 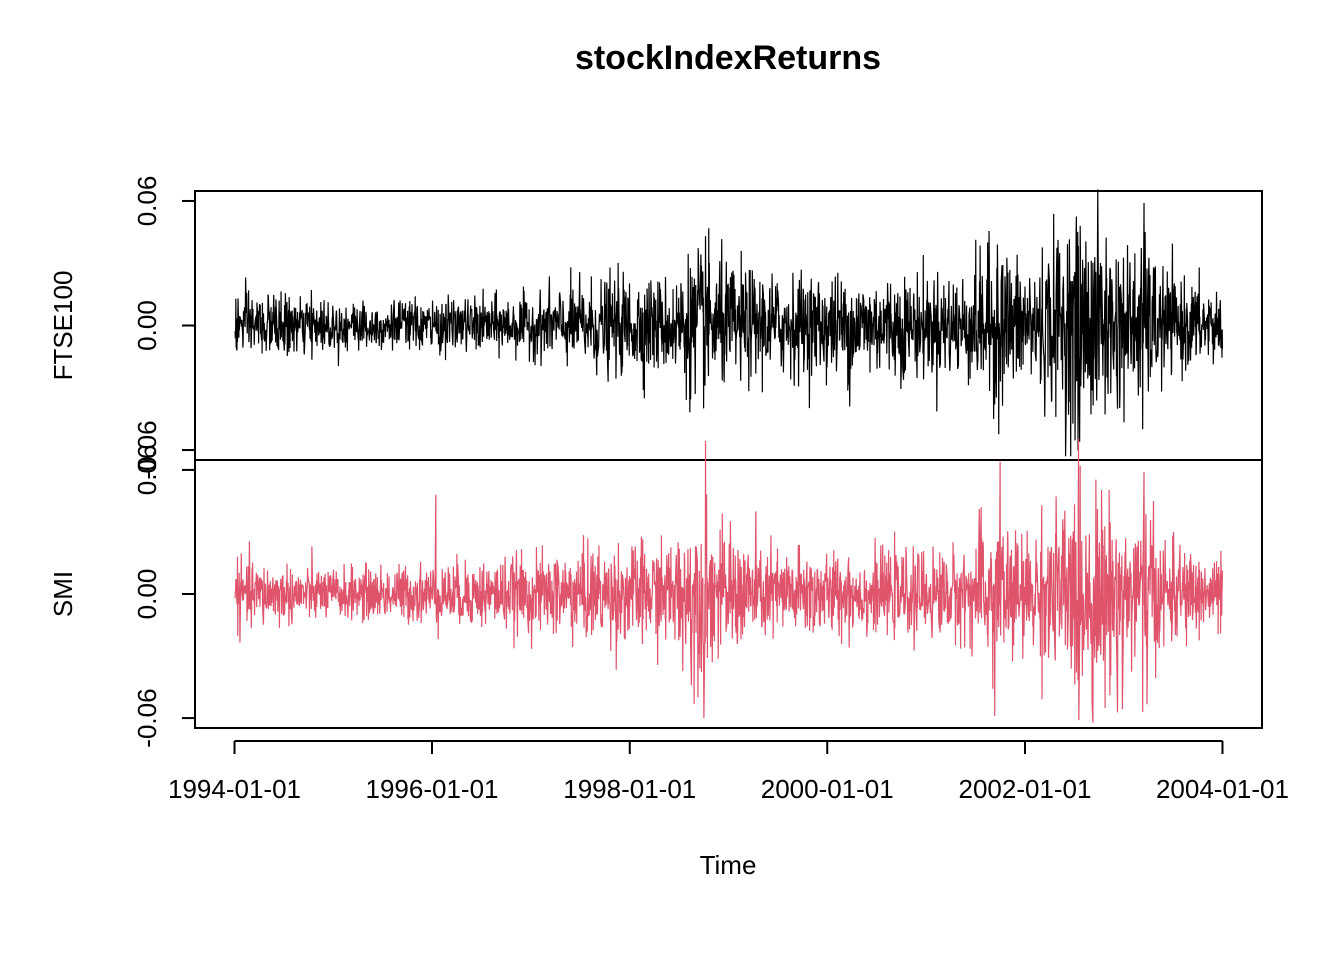 I want to click on y-tick-label-smi: 0.00, so click(x=147, y=594).